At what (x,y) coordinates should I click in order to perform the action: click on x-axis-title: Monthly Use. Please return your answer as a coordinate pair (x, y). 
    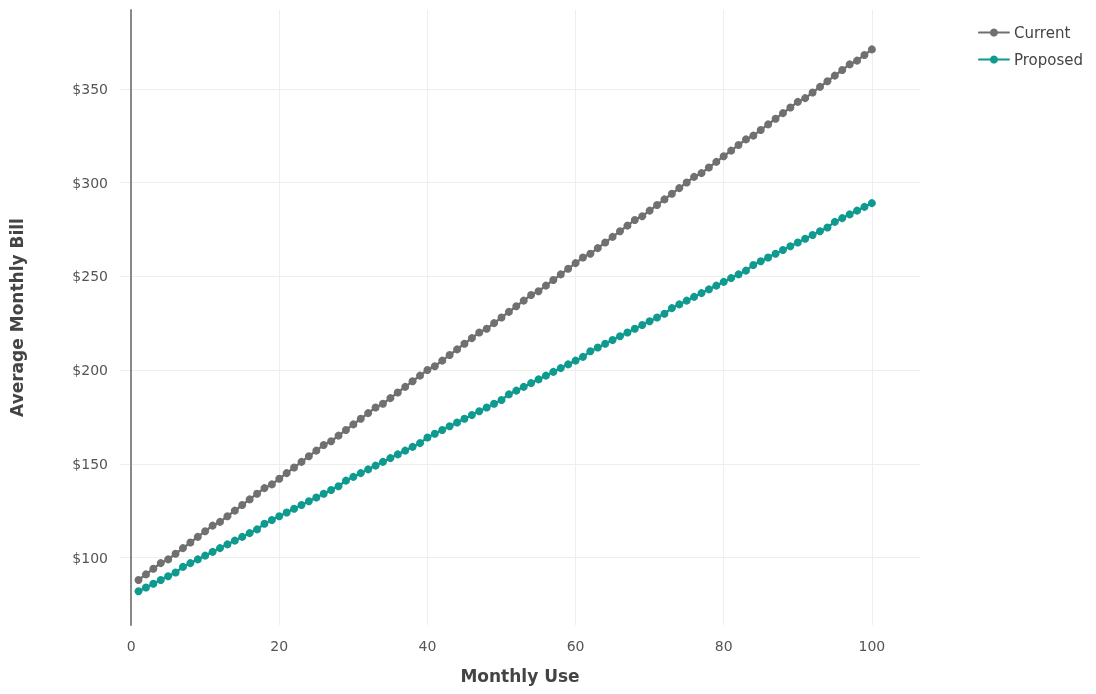
    Looking at the image, I should click on (520, 675).